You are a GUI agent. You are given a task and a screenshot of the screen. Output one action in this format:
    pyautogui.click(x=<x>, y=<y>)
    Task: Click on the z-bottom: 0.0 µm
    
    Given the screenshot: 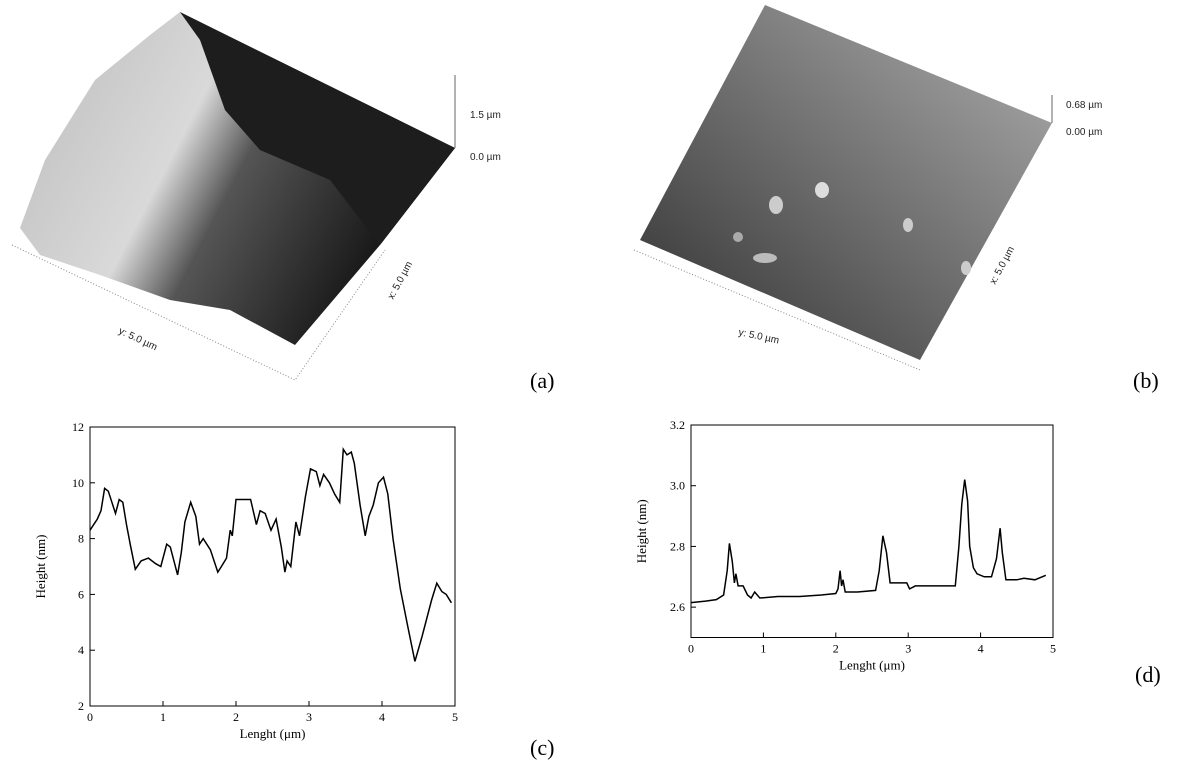 What is the action you would take?
    pyautogui.click(x=485, y=157)
    